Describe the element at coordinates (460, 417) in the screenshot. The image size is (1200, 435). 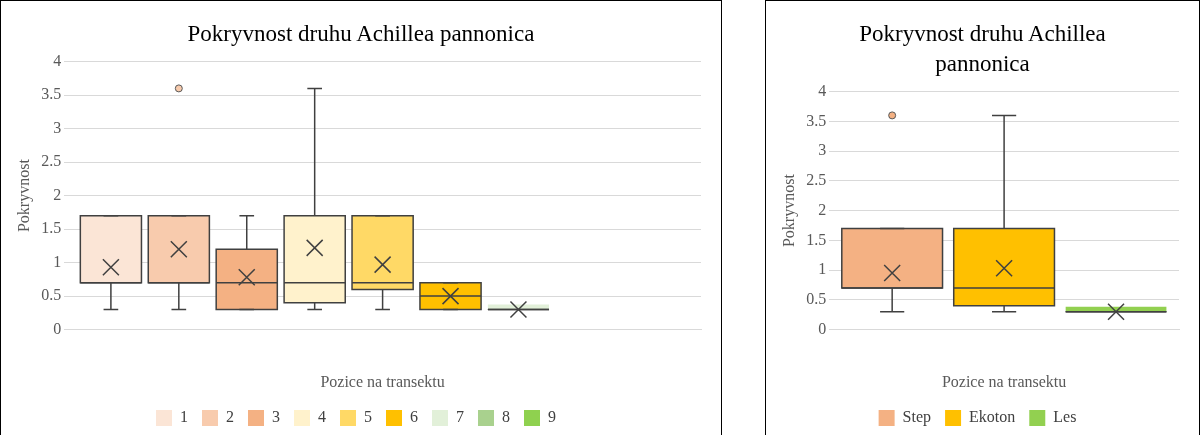
I see `legend-label: 7` at that location.